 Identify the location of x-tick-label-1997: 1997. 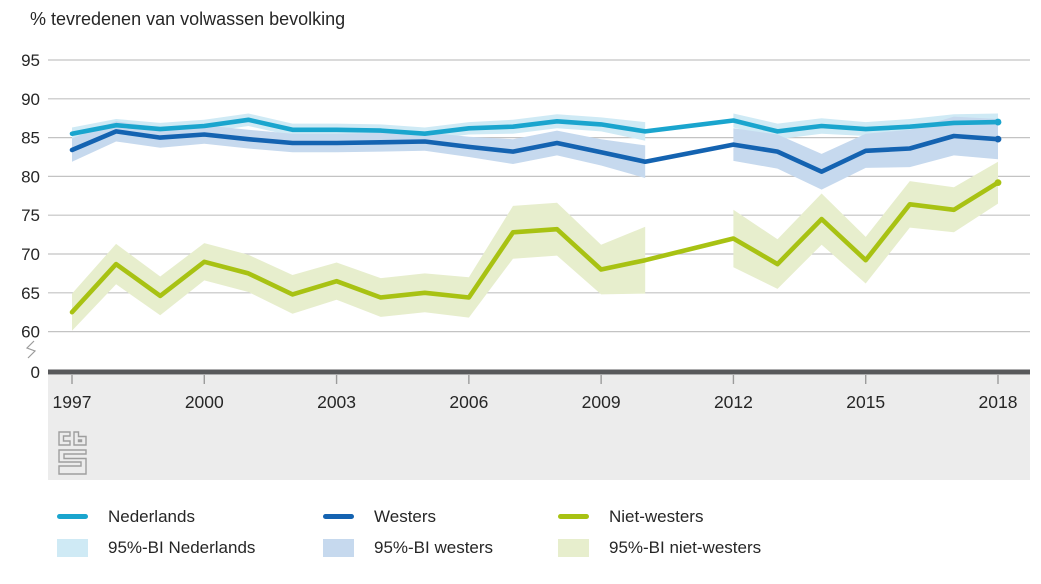
(72, 402).